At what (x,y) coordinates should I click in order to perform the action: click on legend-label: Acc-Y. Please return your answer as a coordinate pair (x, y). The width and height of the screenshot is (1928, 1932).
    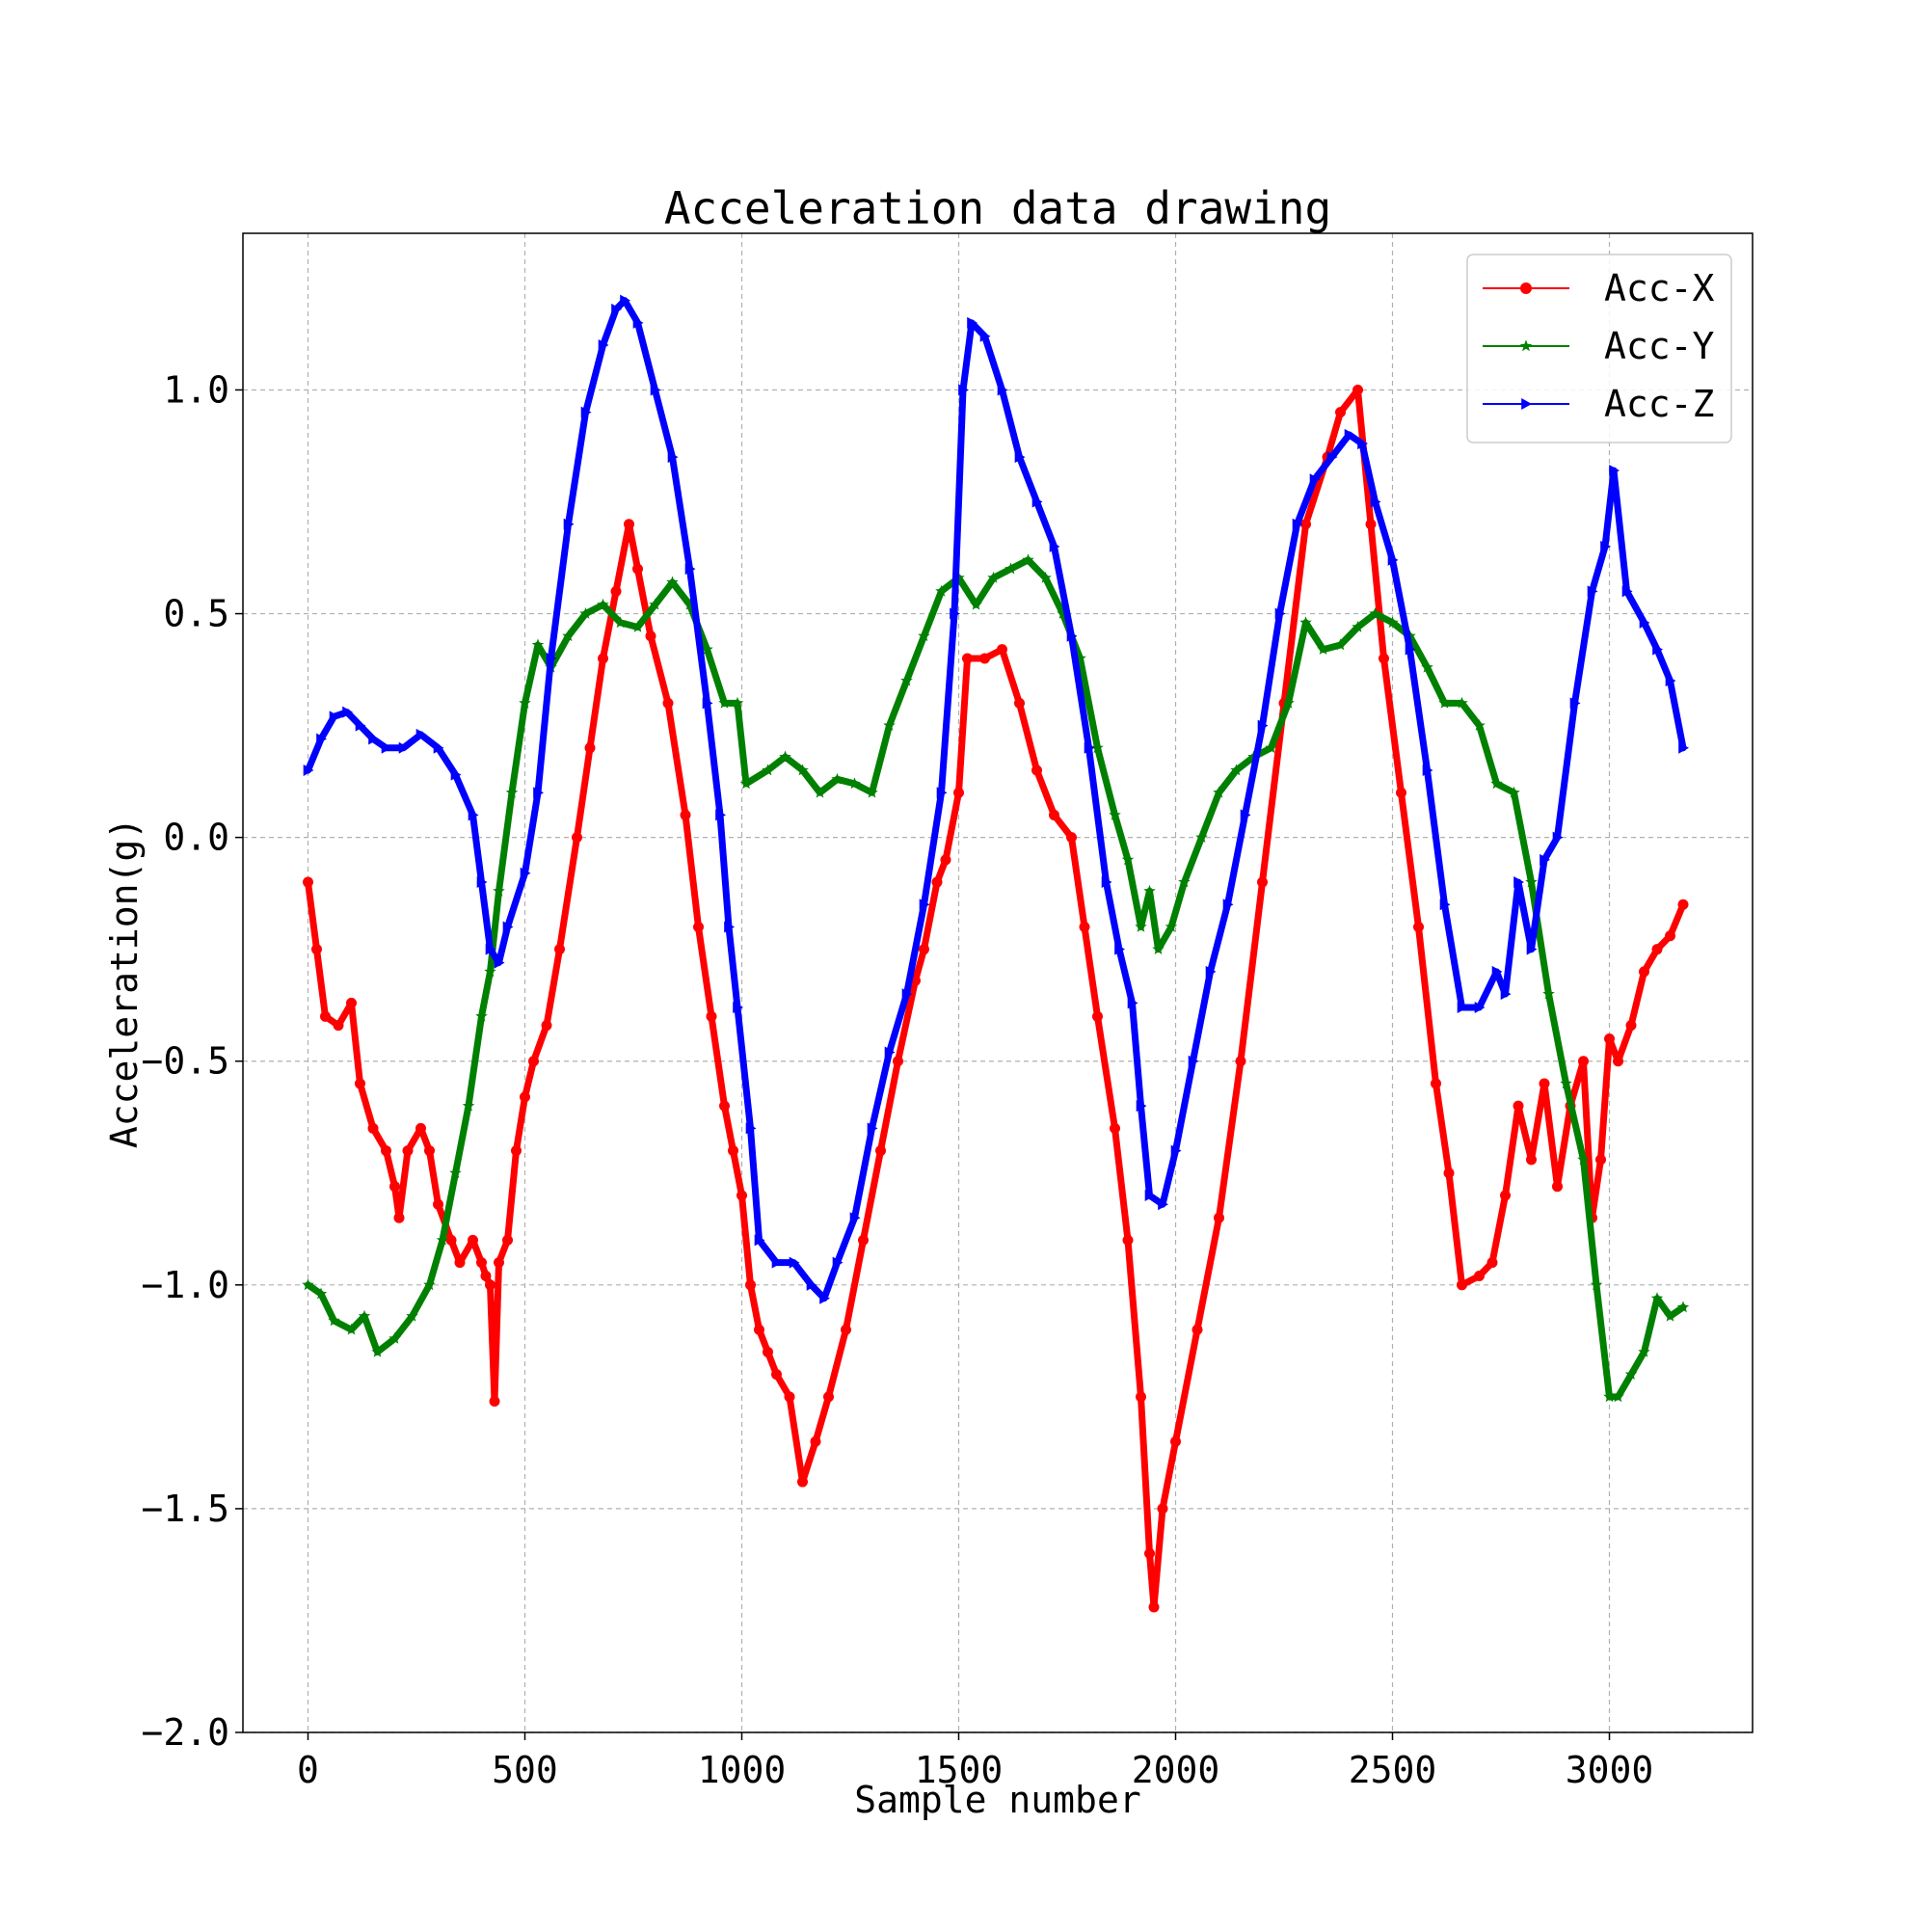
    Looking at the image, I should click on (1659, 346).